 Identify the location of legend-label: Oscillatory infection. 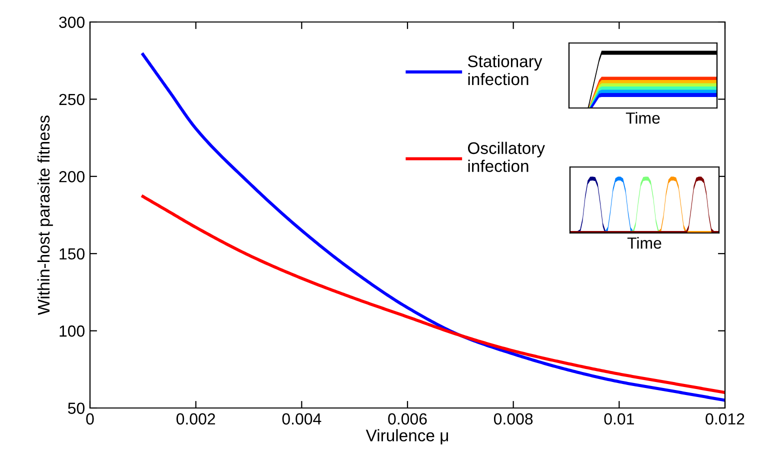
(506, 157).